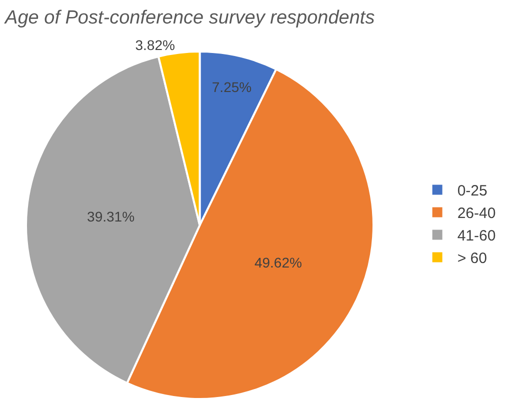 Image resolution: width=505 pixels, height=403 pixels. I want to click on data-label: 3.82%, so click(155, 44).